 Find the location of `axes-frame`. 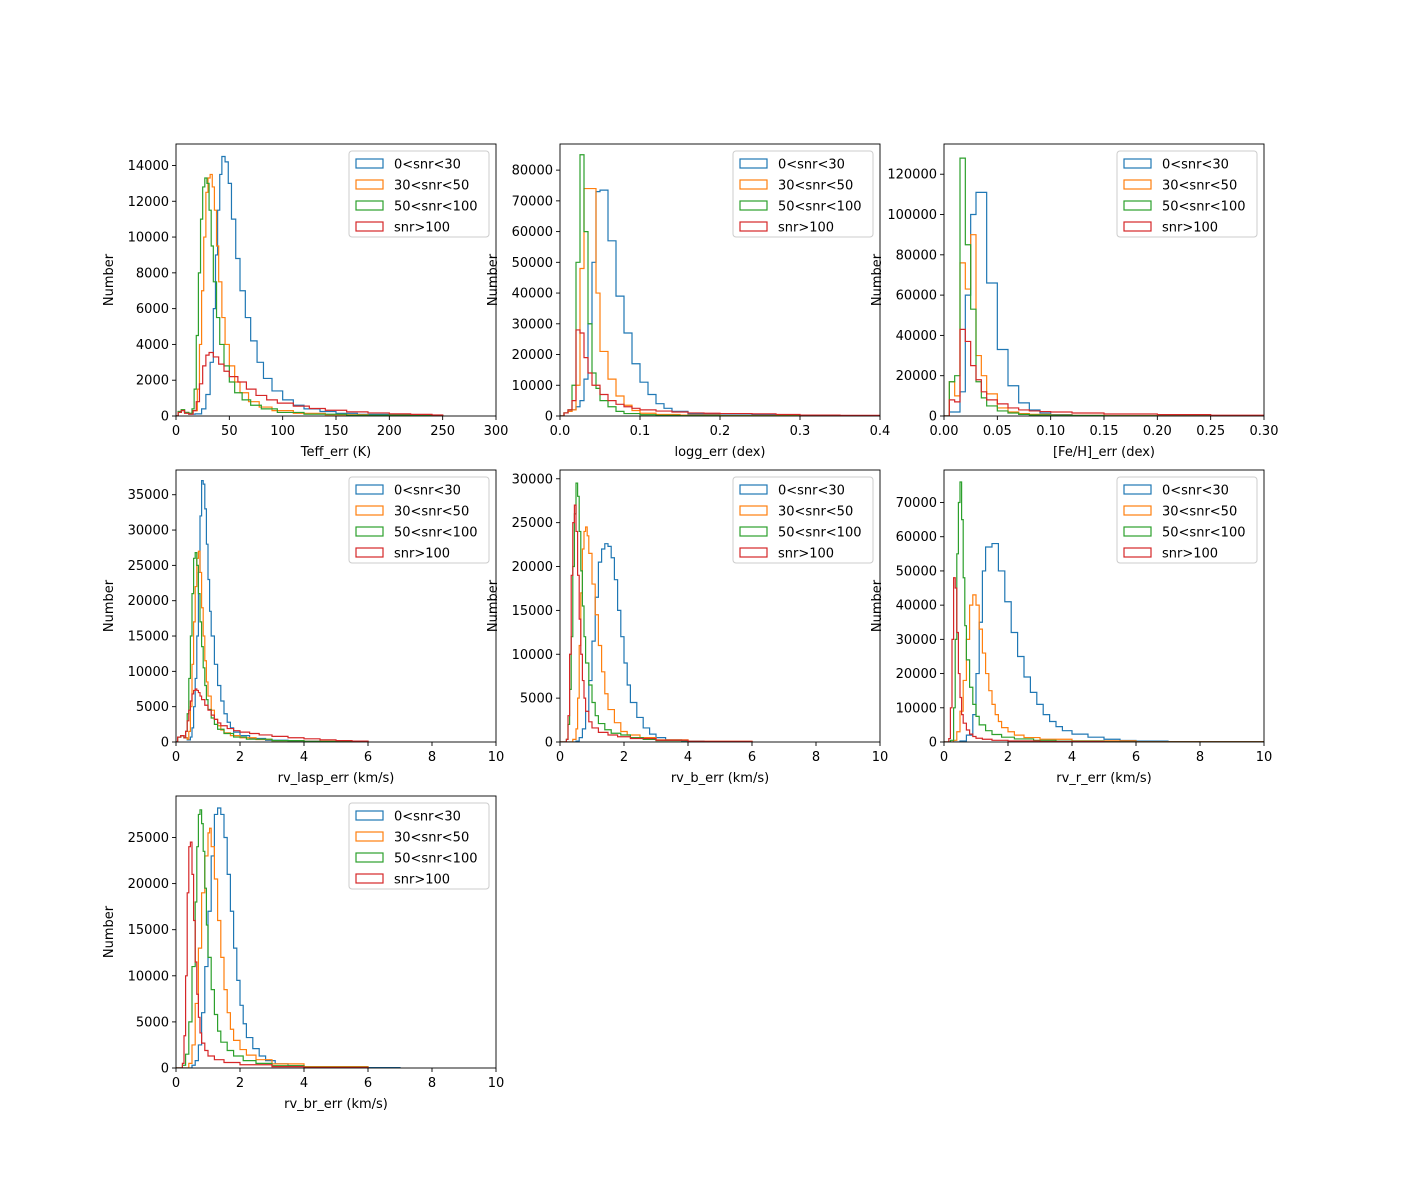

axes-frame is located at coordinates (336, 932).